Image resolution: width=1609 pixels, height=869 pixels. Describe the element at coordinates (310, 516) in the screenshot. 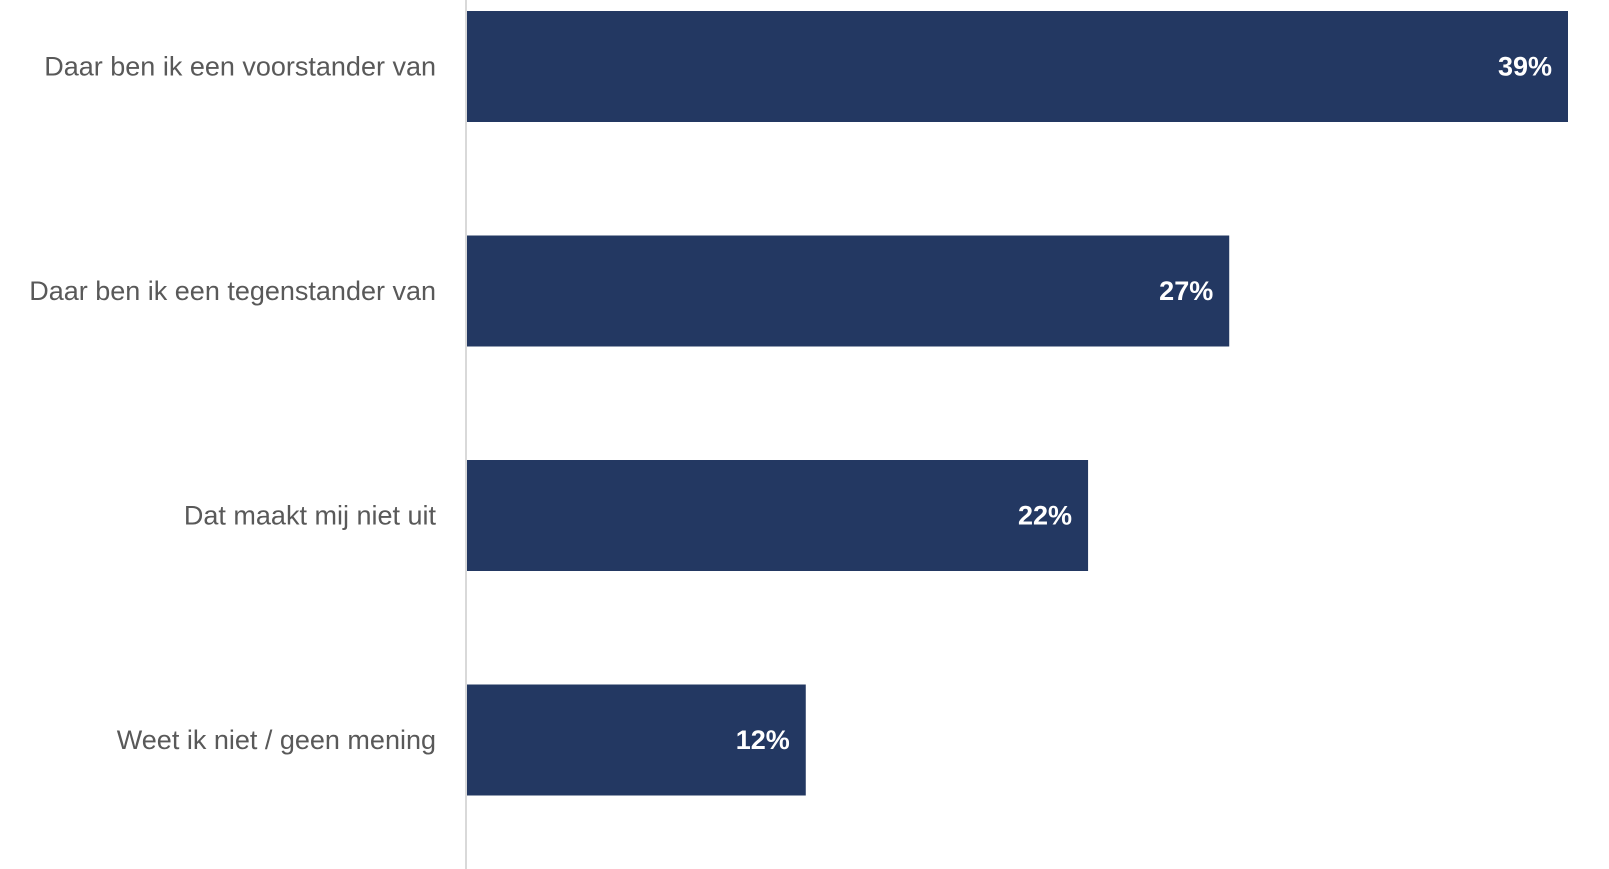

I see `category-label-3: Dat maakt mij niet uit` at that location.